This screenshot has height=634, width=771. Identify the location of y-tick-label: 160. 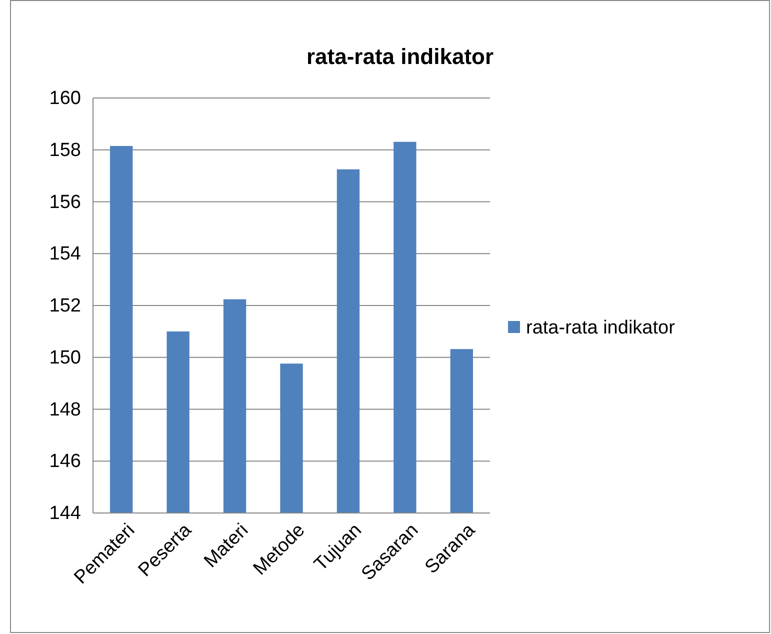
(65, 99).